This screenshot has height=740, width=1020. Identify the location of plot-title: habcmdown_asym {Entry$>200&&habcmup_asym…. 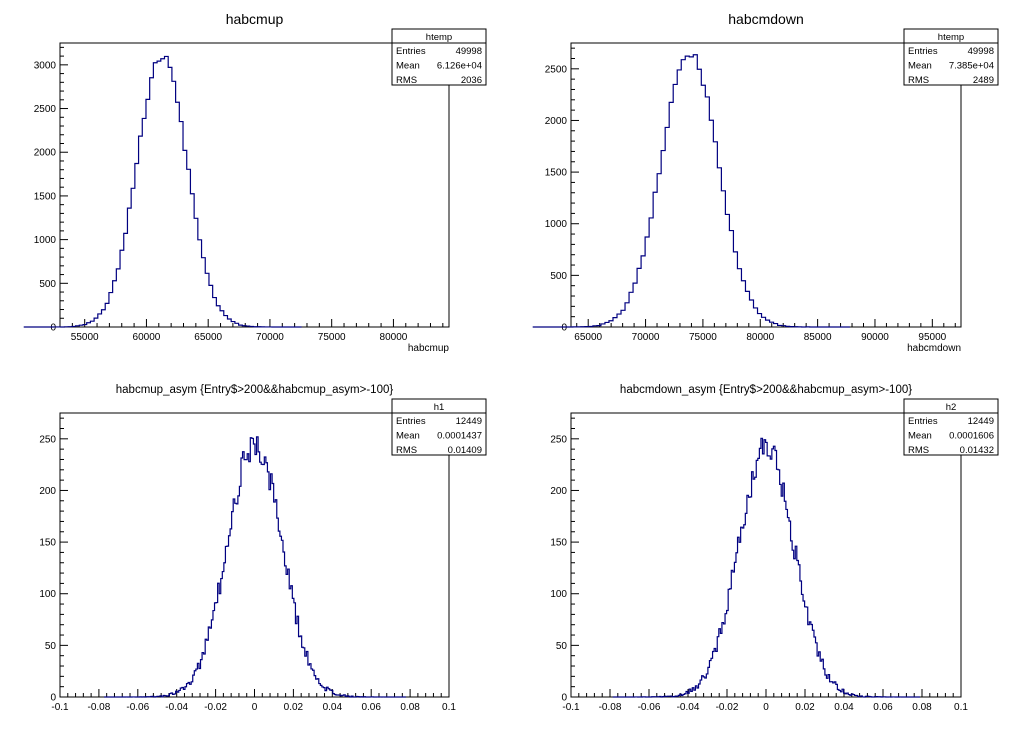
(766, 390).